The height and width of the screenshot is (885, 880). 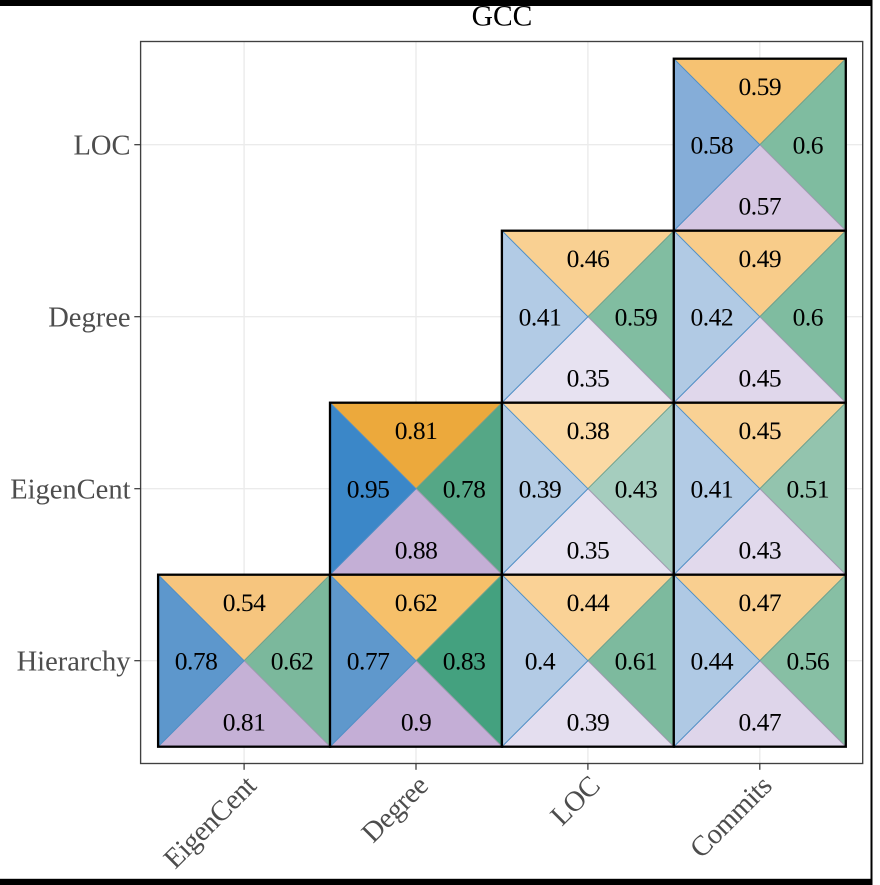 I want to click on svg-text: Hierarchy, so click(x=74, y=661).